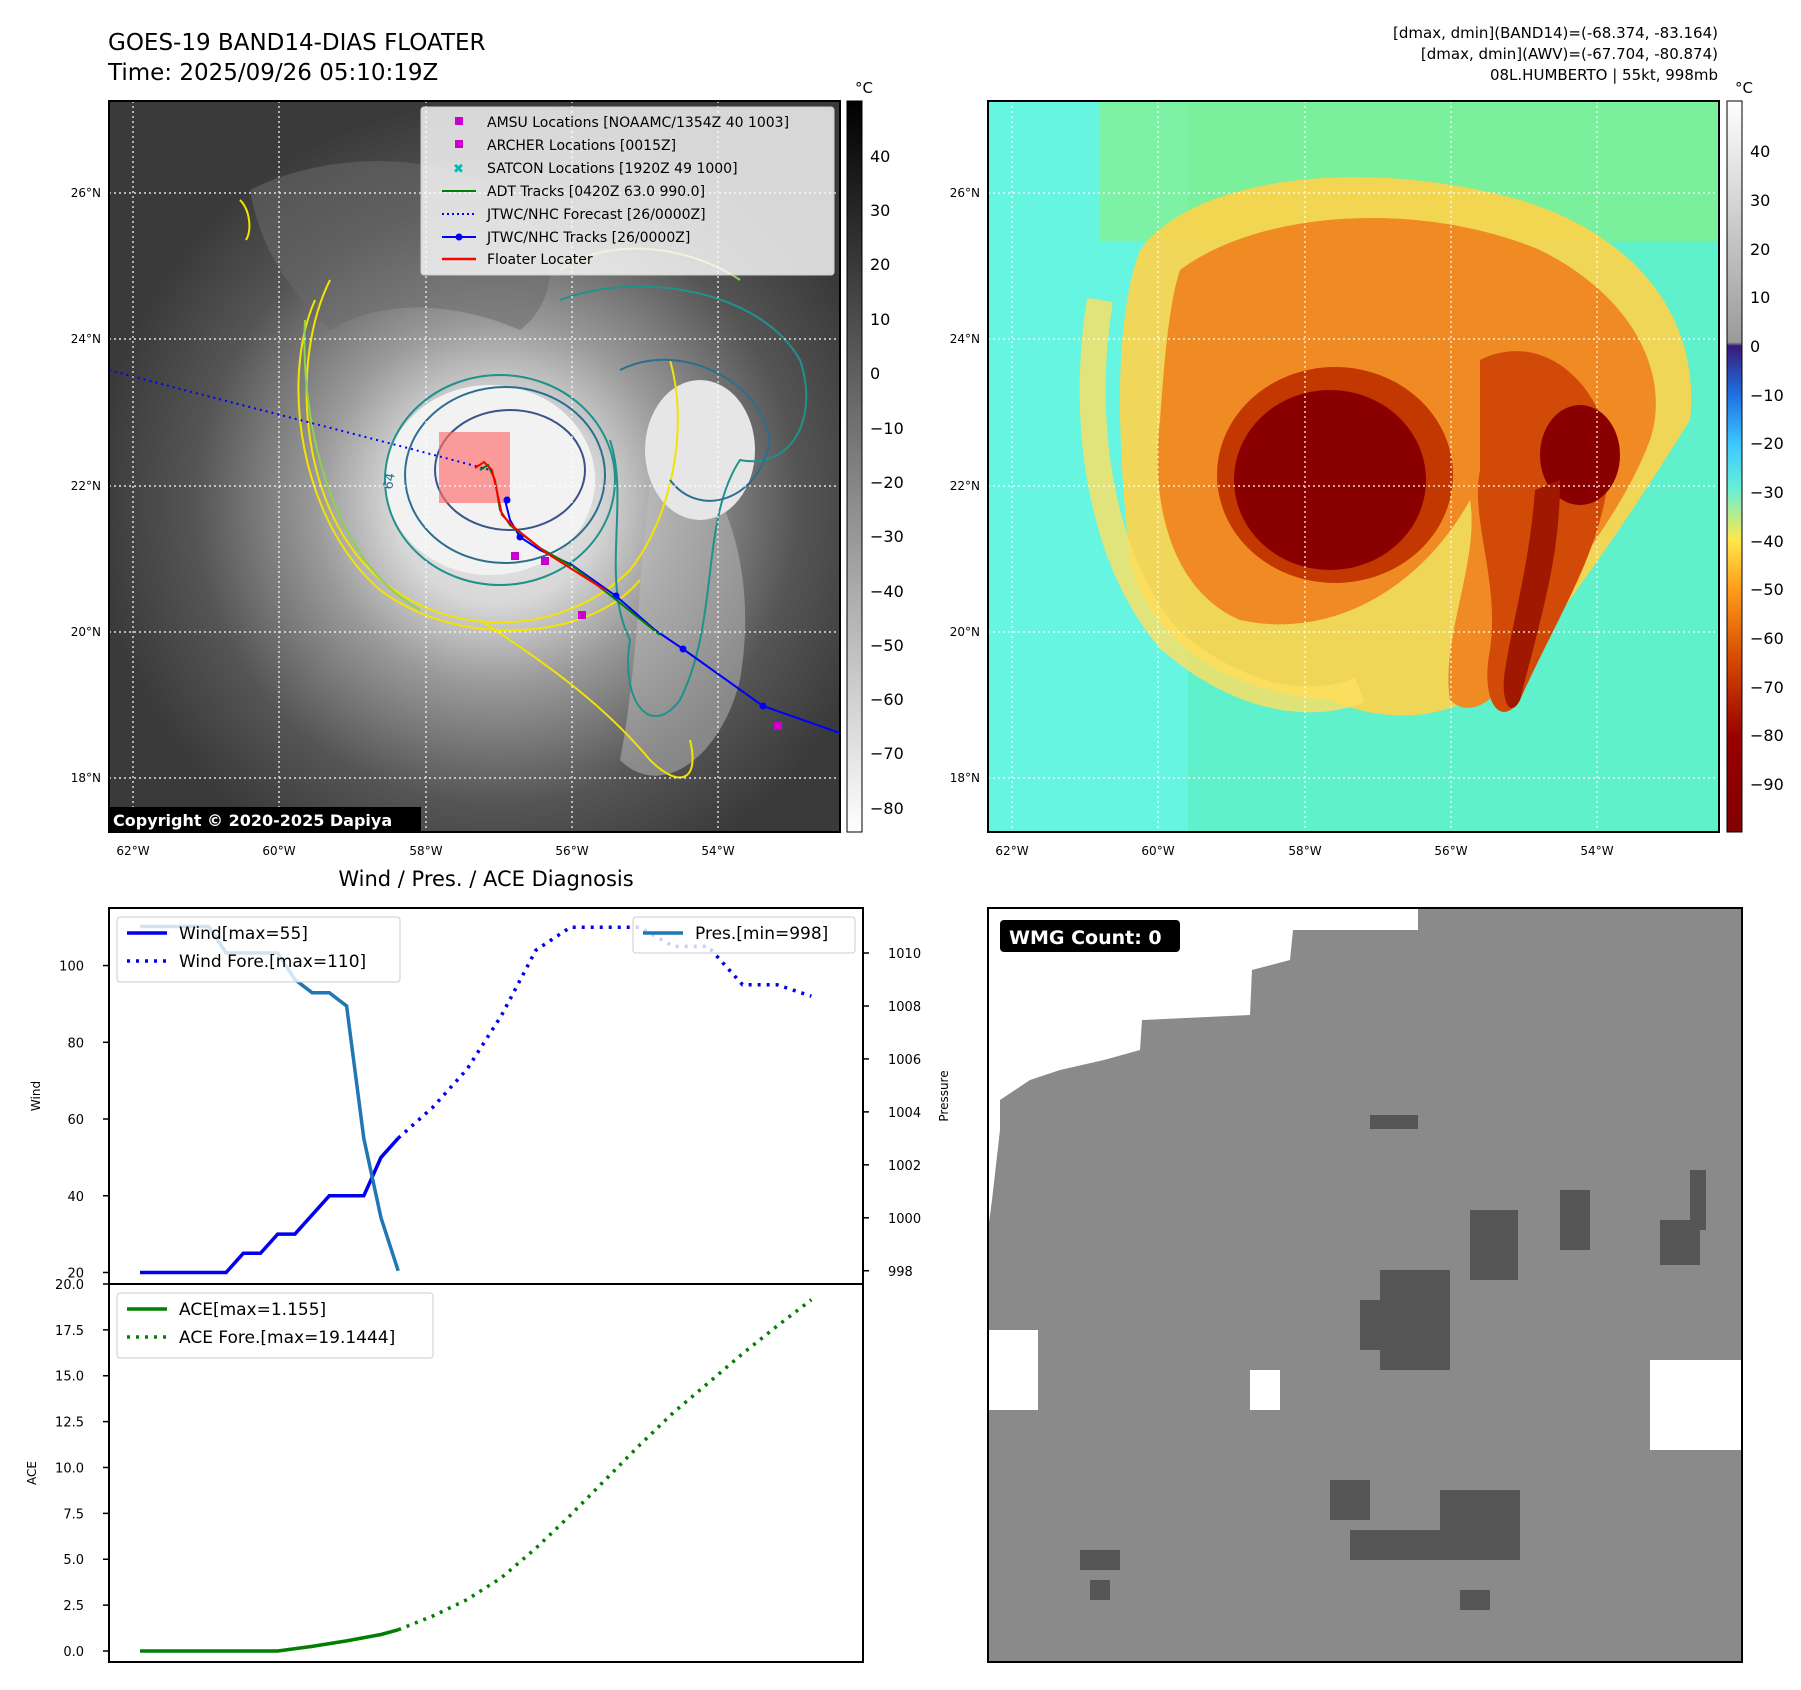 The width and height of the screenshot is (1801, 1690). I want to click on legend-ace-forecast: ACE Fore.[max=19.1444], so click(287, 1338).